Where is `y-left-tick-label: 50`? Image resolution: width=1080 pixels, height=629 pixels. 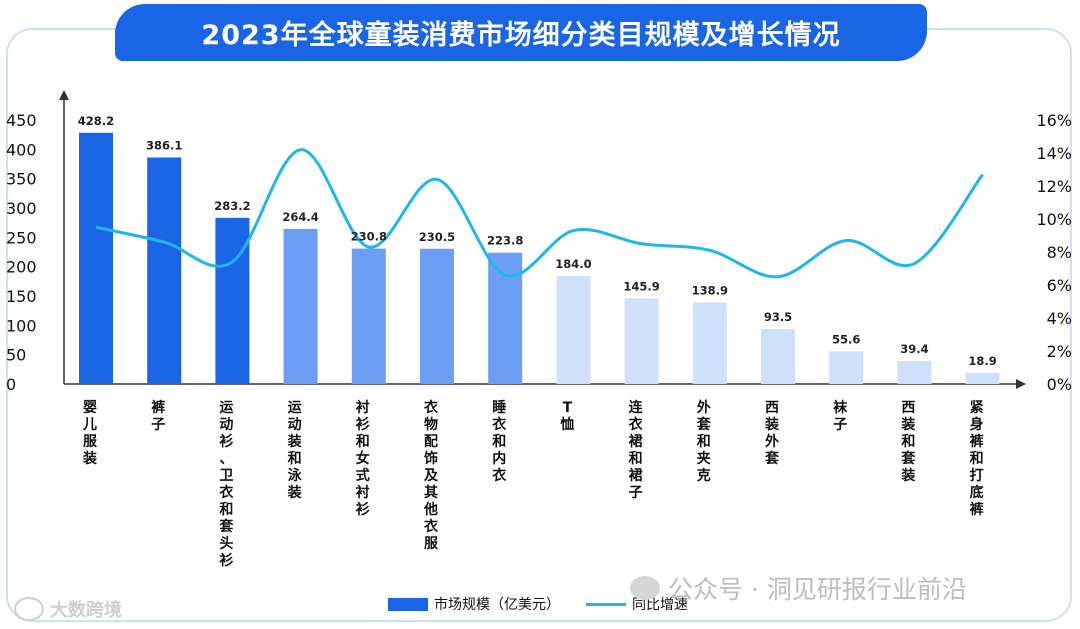
y-left-tick-label: 50 is located at coordinates (16, 355).